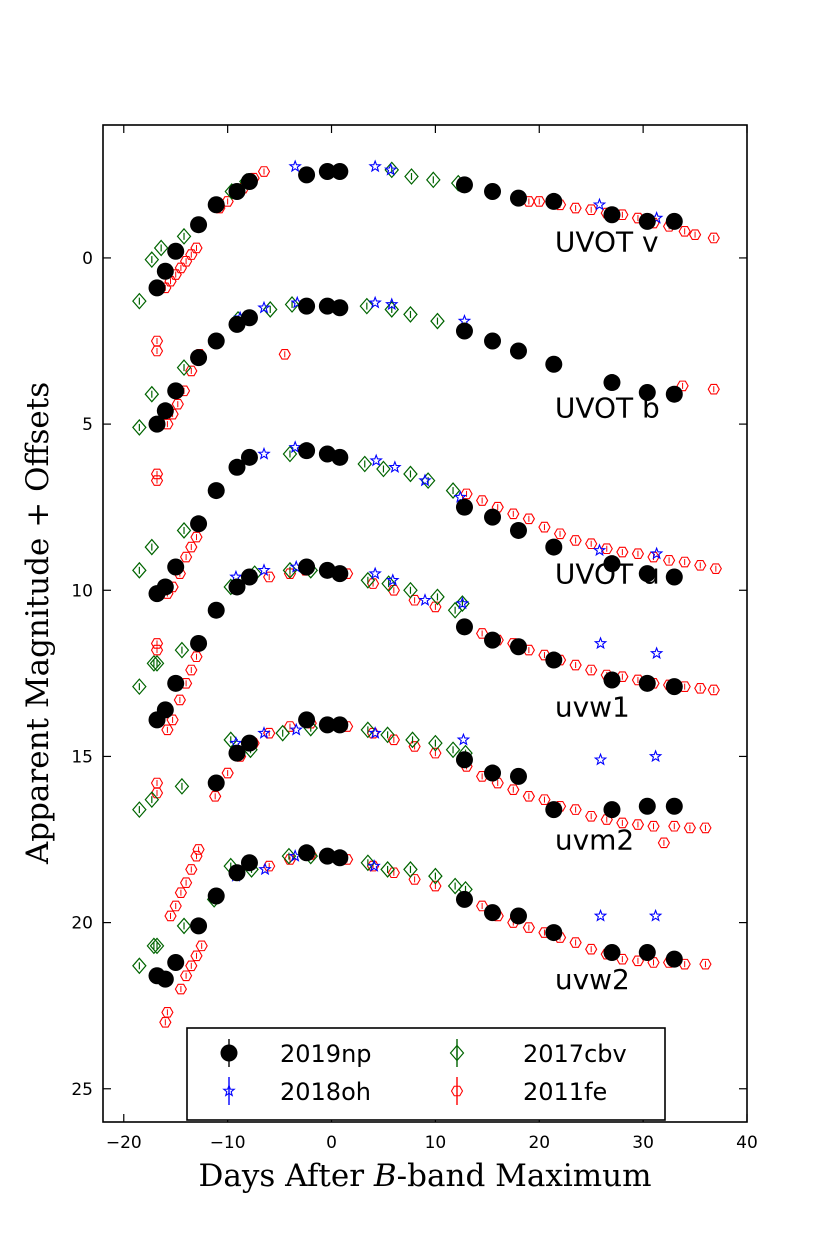 This screenshot has width=830, height=1246. What do you see at coordinates (436, 1143) in the screenshot?
I see `x-tick-label: 10` at bounding box center [436, 1143].